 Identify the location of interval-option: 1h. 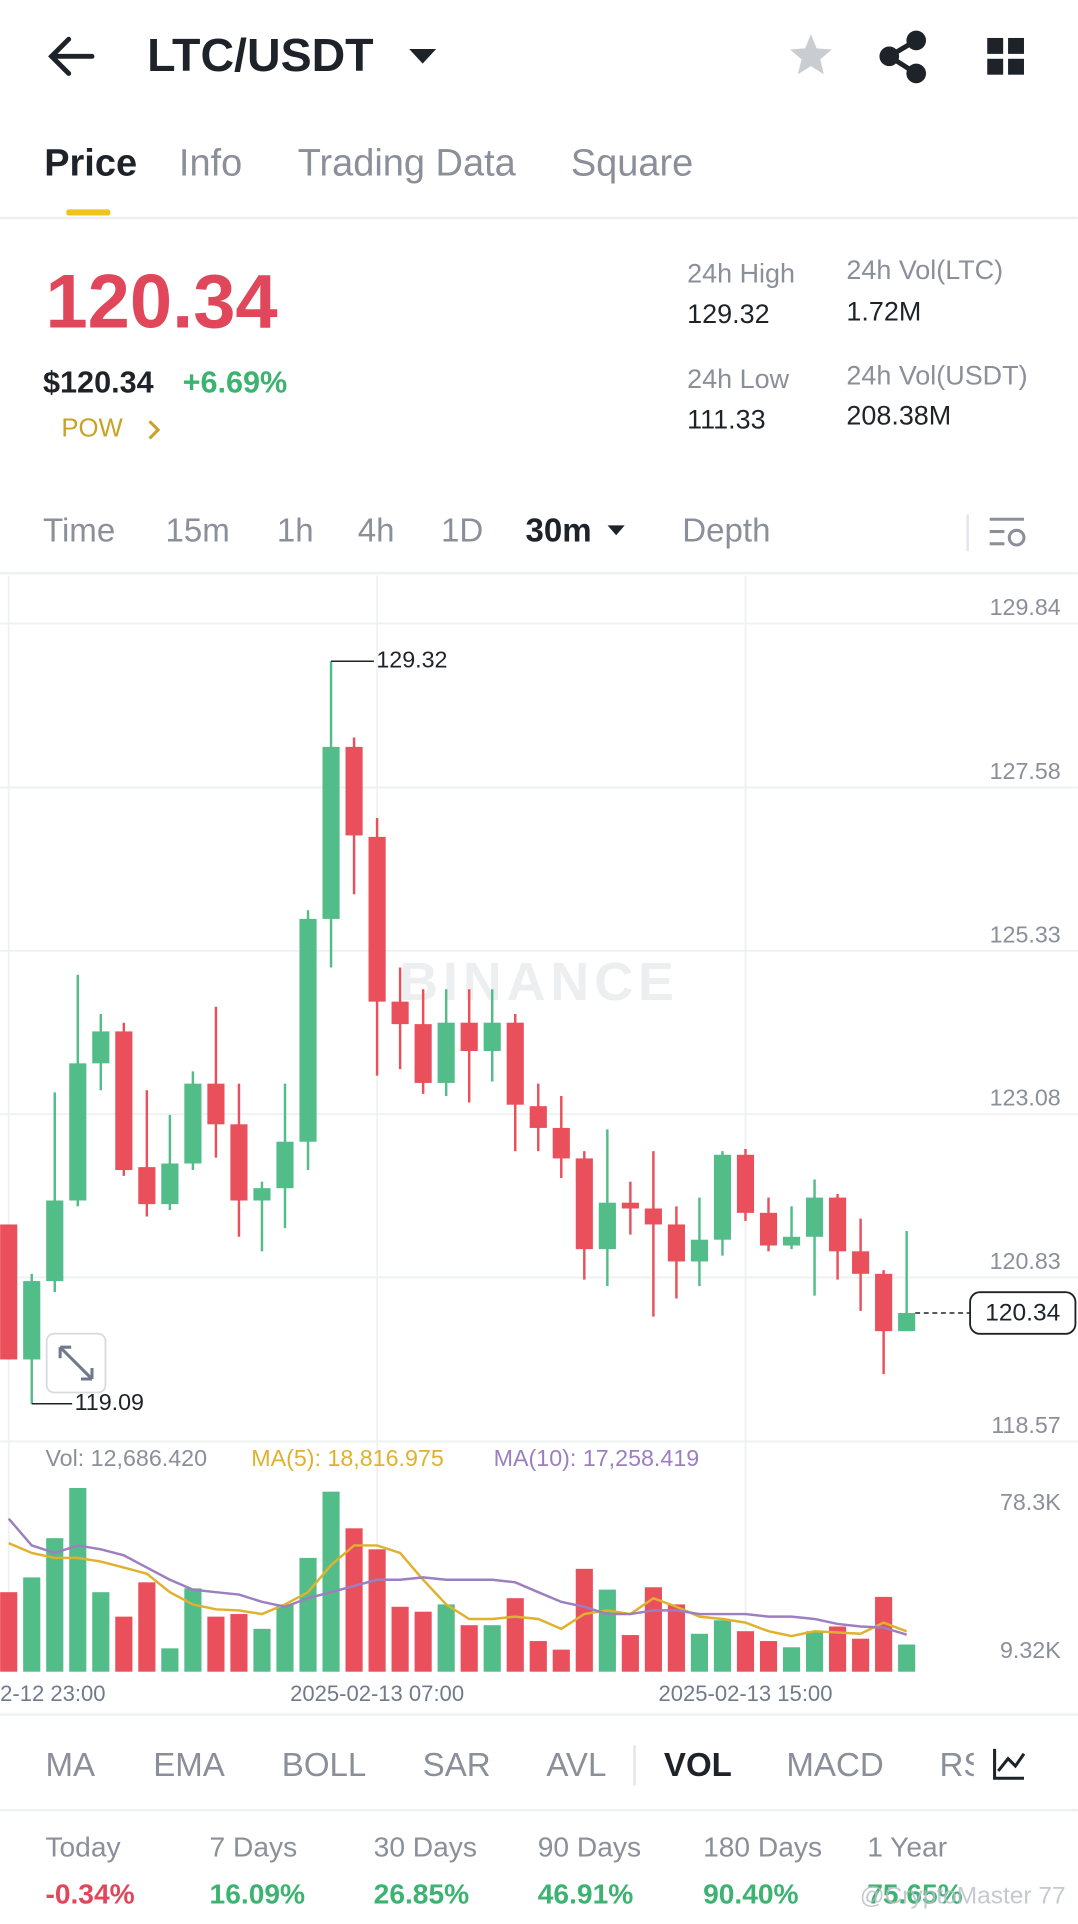
(295, 530).